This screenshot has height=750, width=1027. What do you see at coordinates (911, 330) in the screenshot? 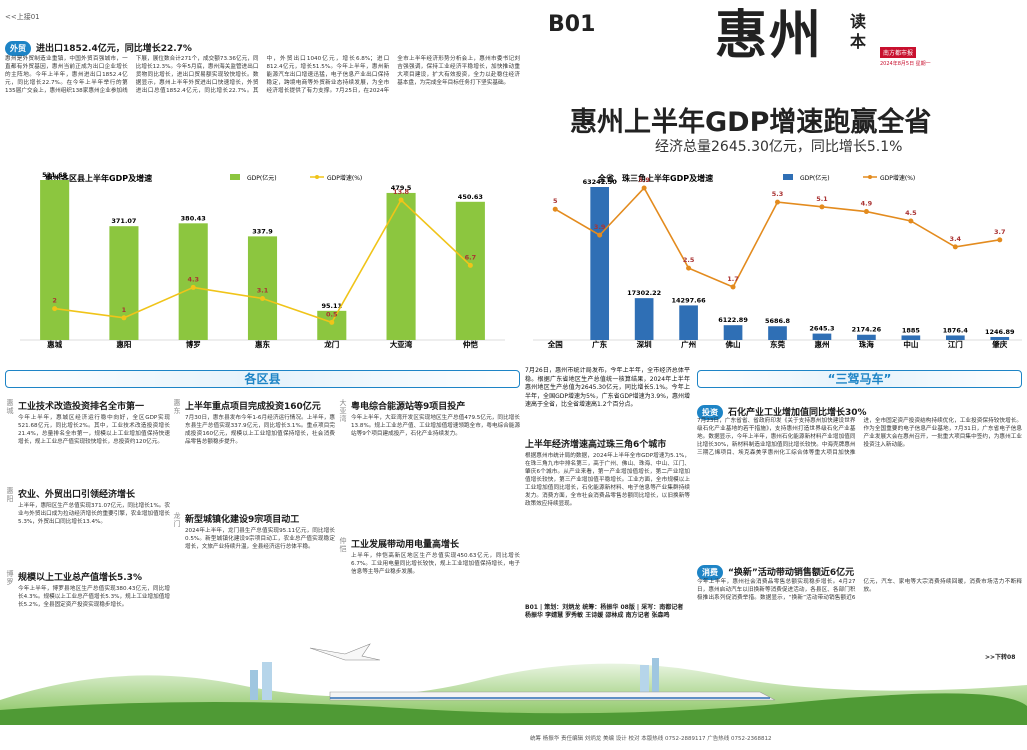
I see `bar-value-label: 1885` at bounding box center [911, 330].